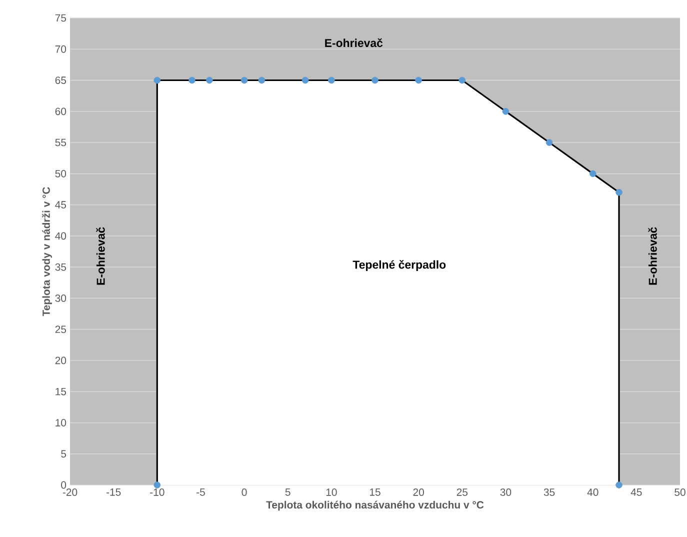 The width and height of the screenshot is (687, 537). What do you see at coordinates (680, 492) in the screenshot?
I see `x-tick-label: 50` at bounding box center [680, 492].